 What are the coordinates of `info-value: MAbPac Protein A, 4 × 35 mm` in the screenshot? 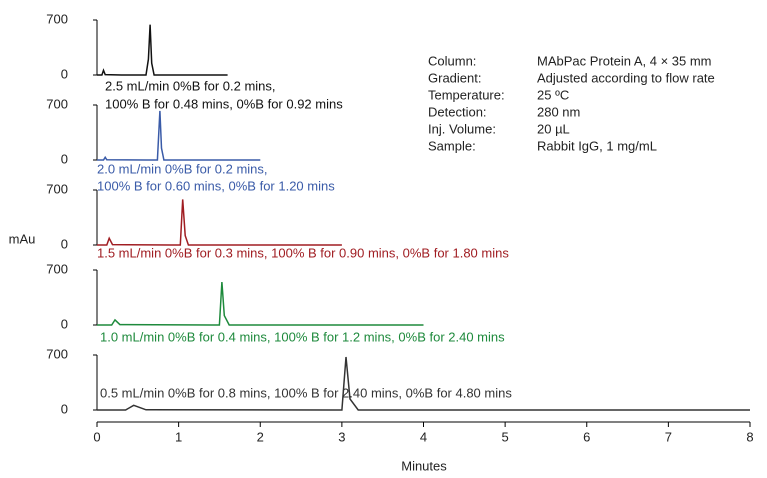 It's located at (624, 60).